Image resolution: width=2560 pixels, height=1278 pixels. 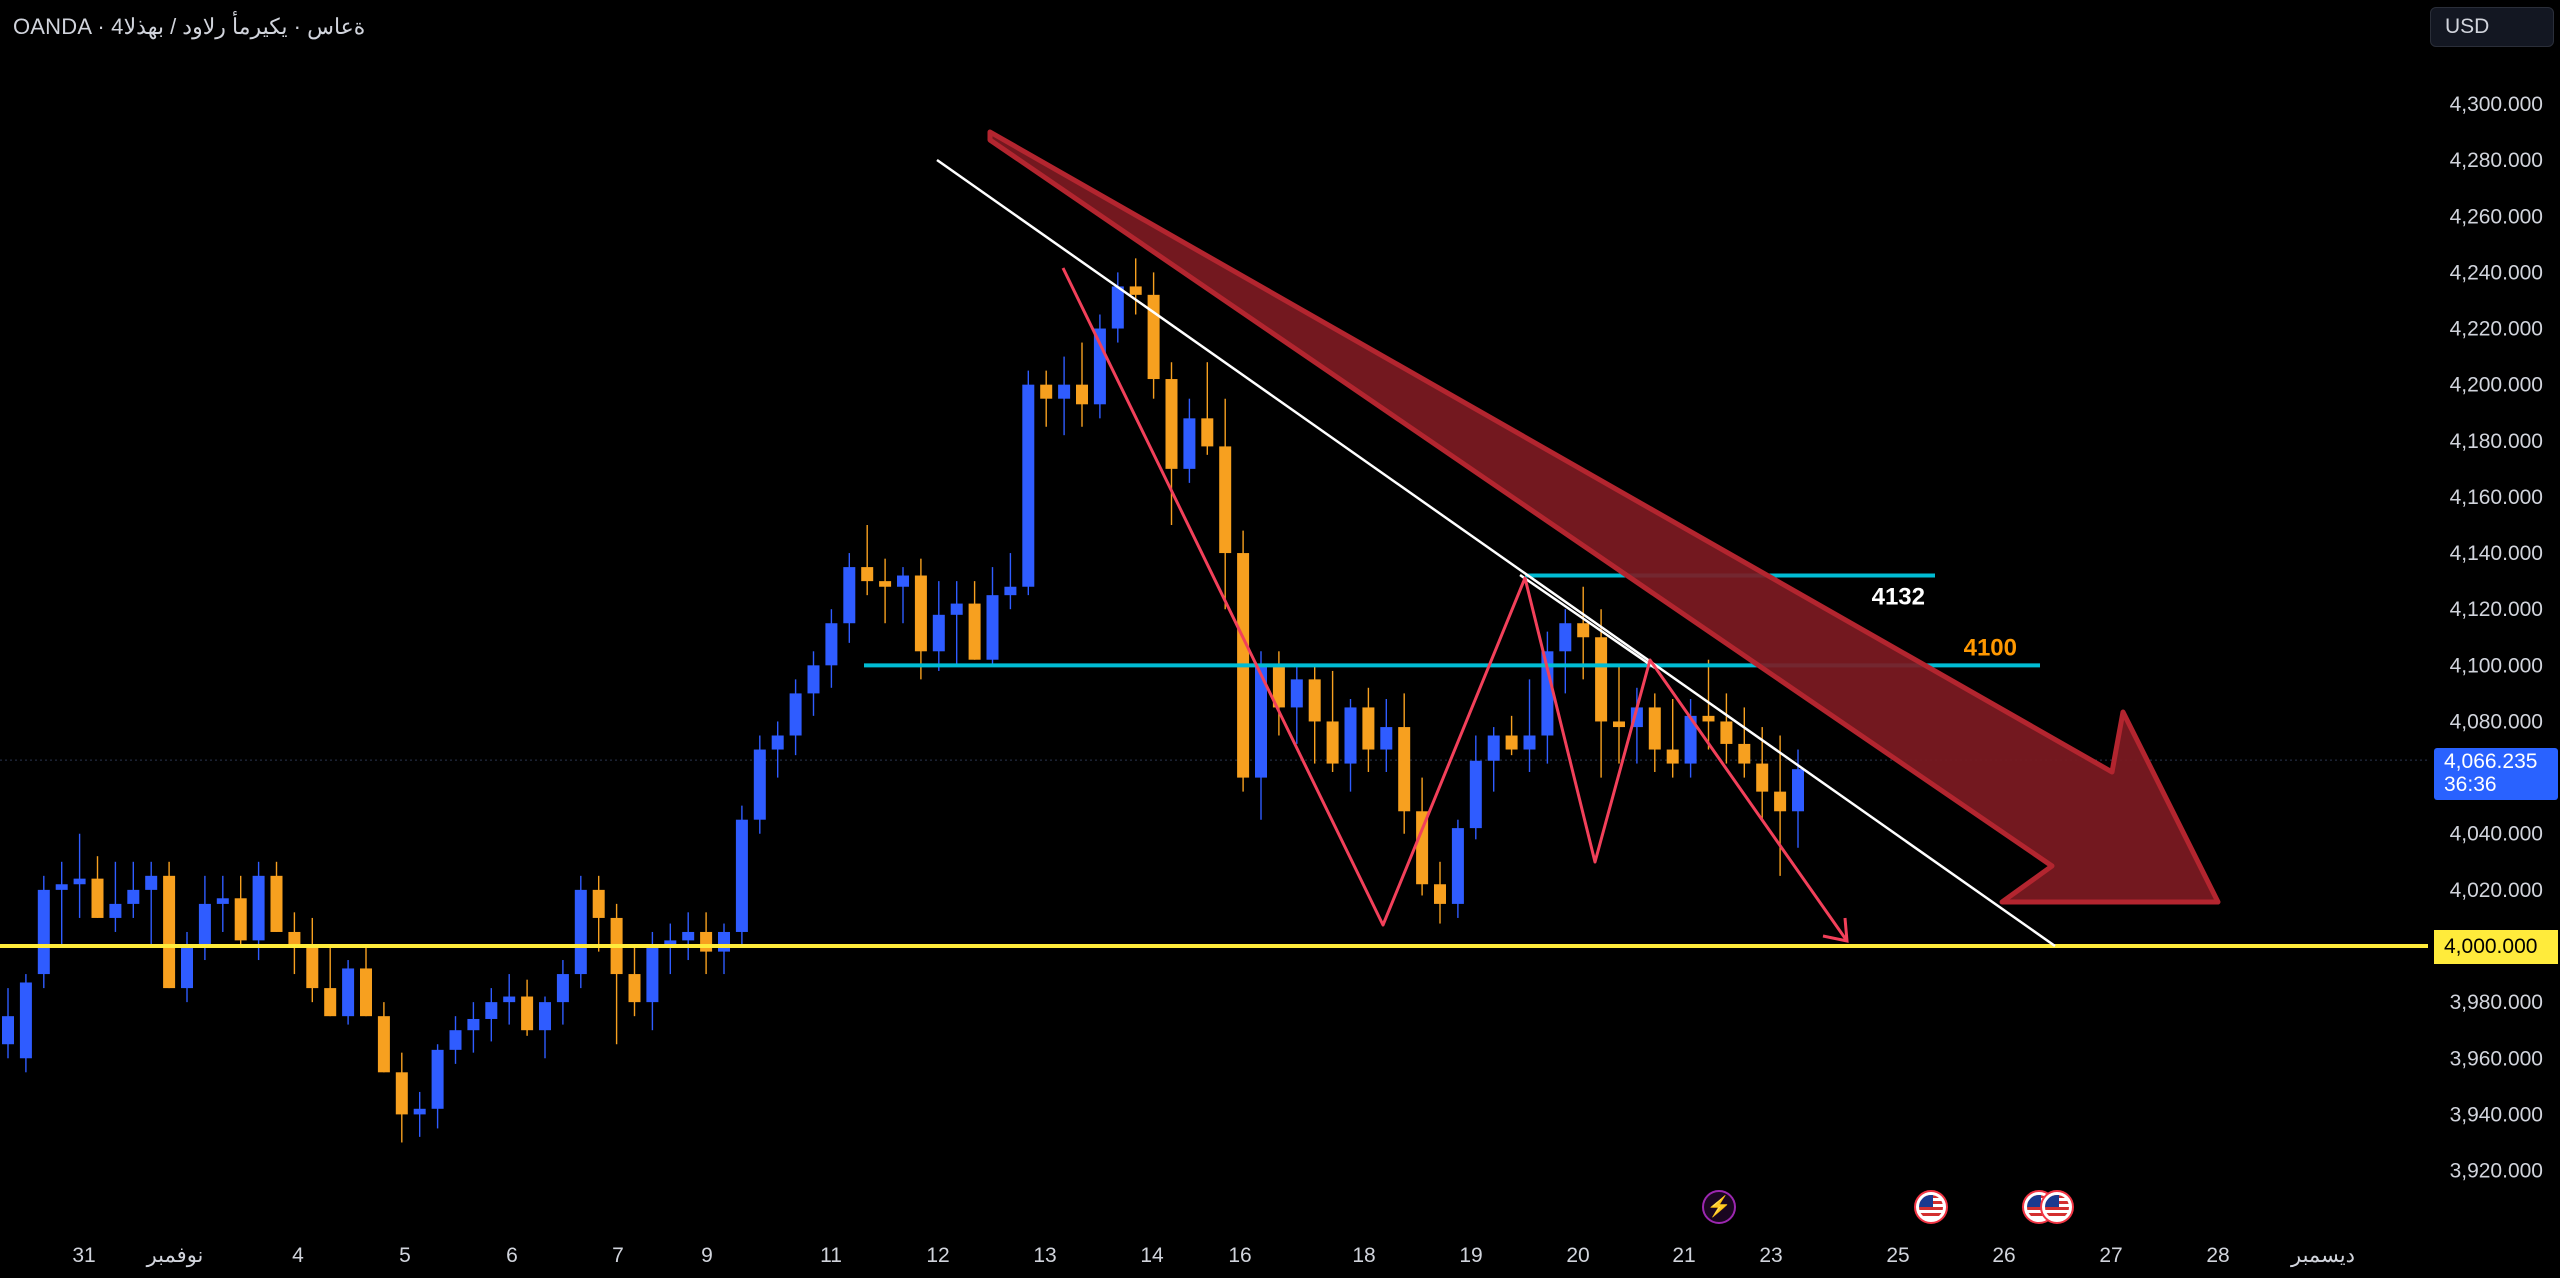 What do you see at coordinates (2496, 665) in the screenshot?
I see `price-axis-label: 4,100.000` at bounding box center [2496, 665].